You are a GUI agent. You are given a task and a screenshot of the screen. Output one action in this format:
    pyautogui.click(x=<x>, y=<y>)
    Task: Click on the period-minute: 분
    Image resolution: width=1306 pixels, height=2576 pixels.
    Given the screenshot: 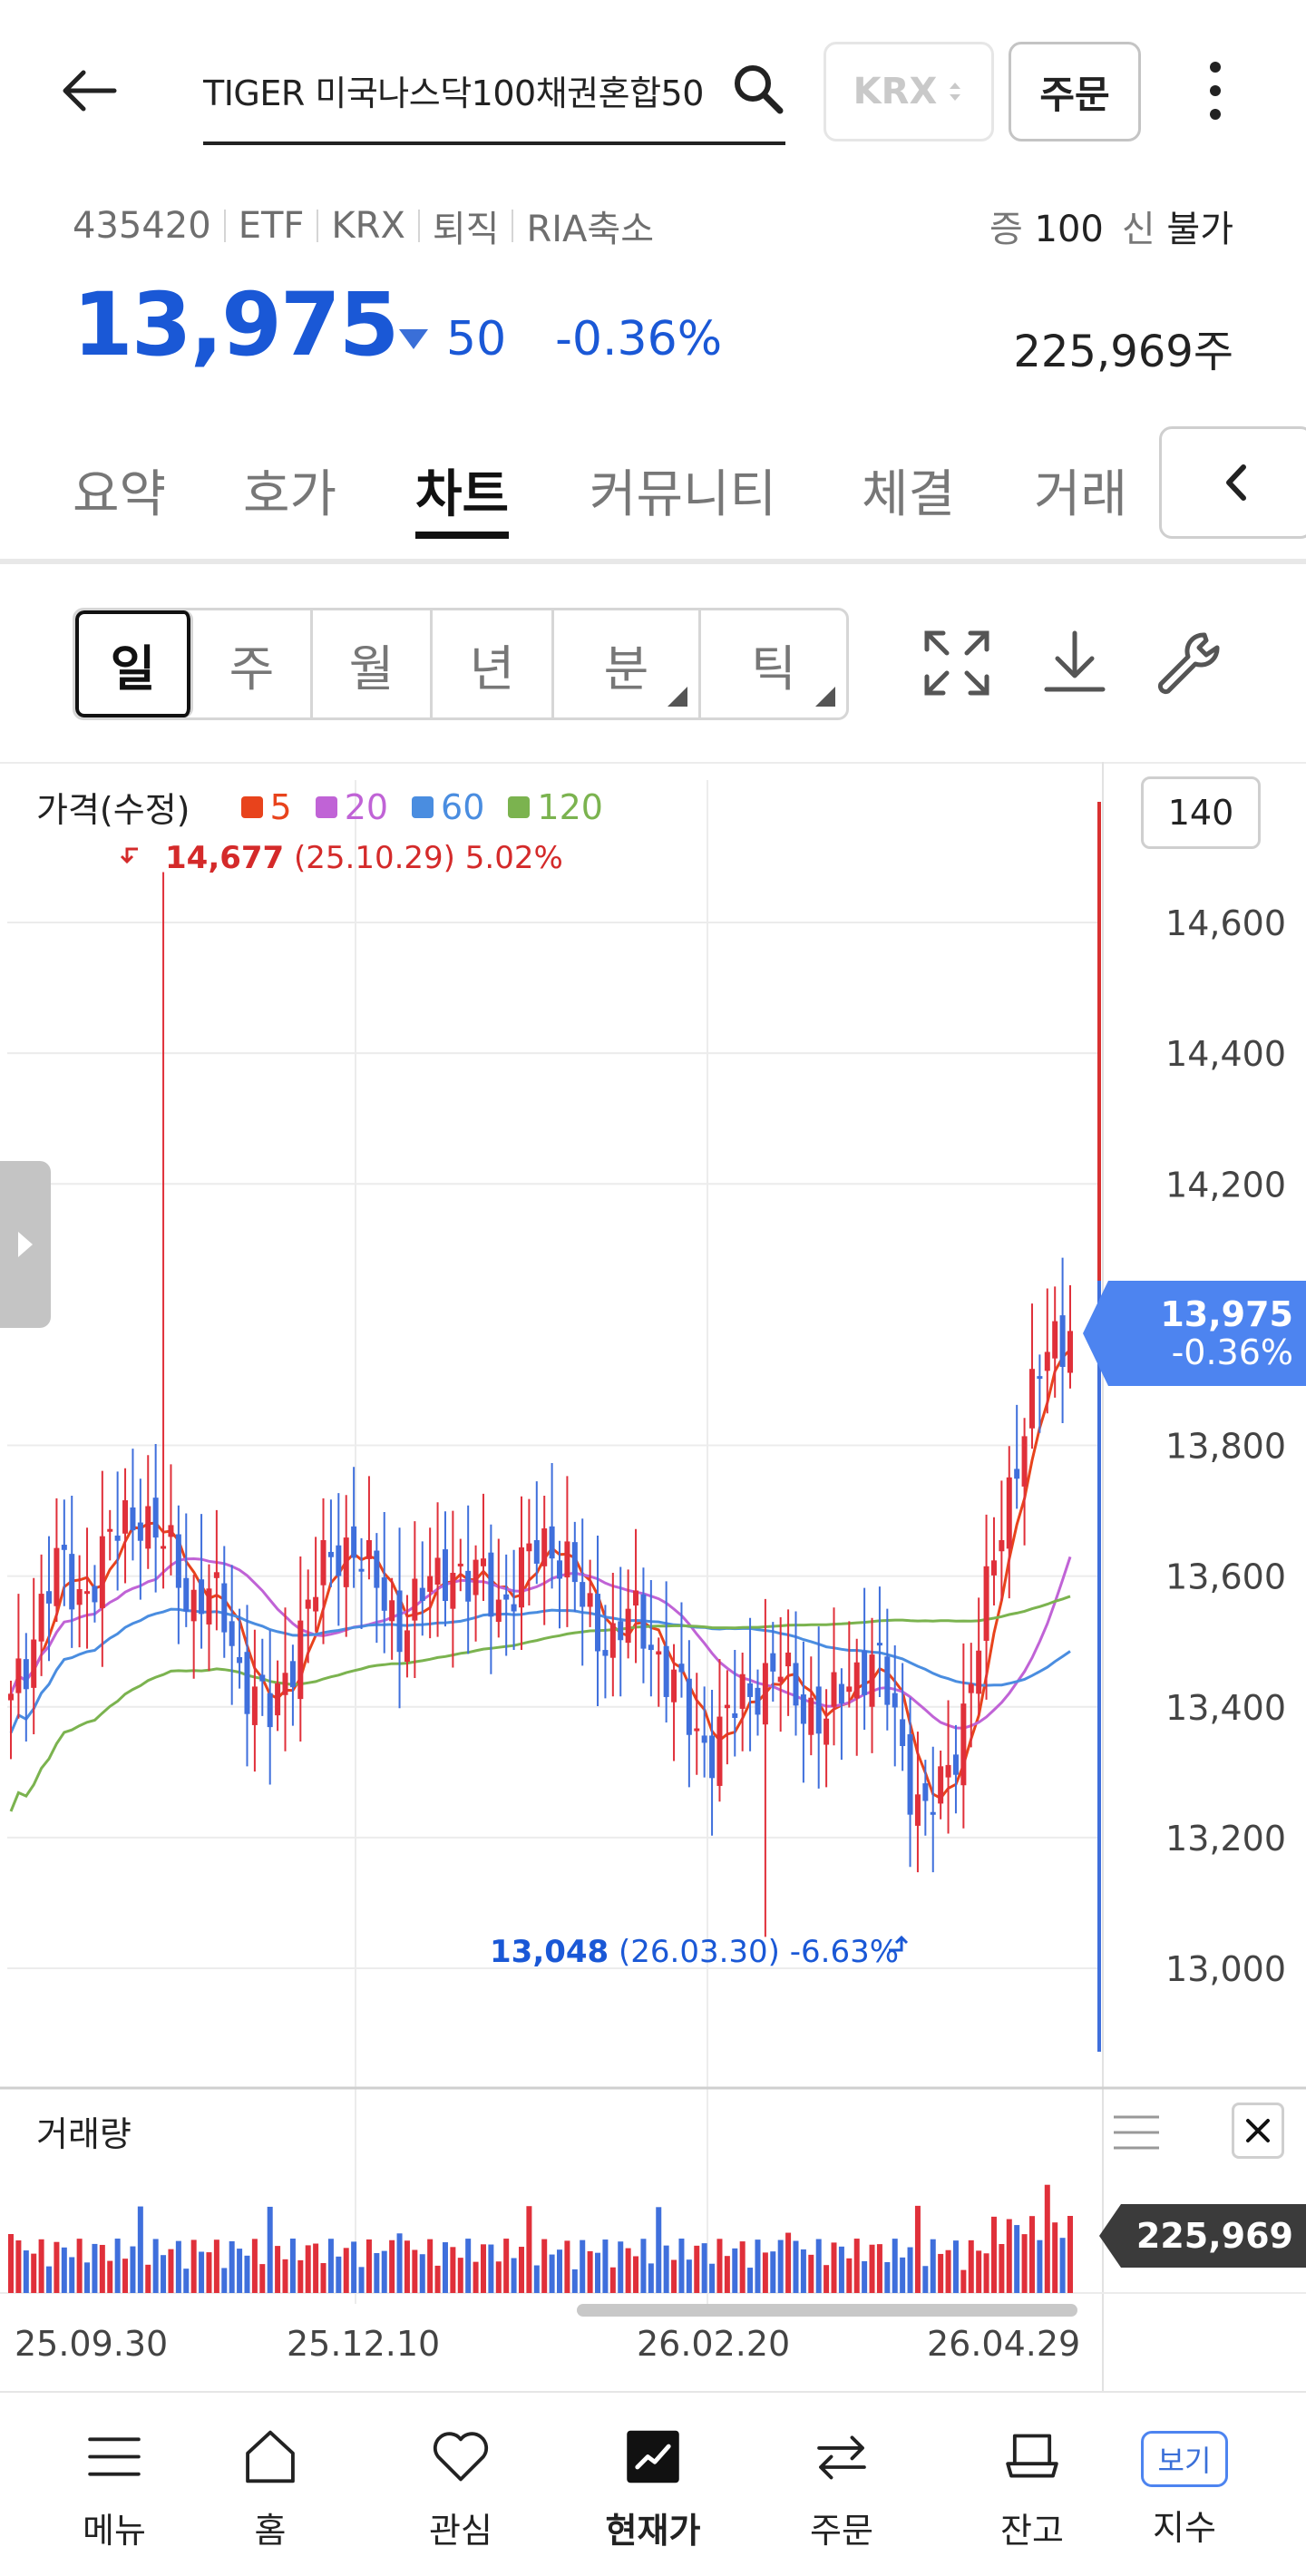 What is the action you would take?
    pyautogui.click(x=627, y=663)
    